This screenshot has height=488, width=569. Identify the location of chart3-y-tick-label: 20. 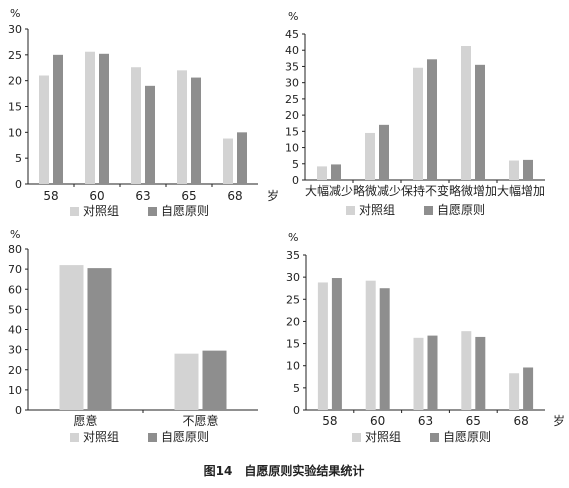
(15, 370).